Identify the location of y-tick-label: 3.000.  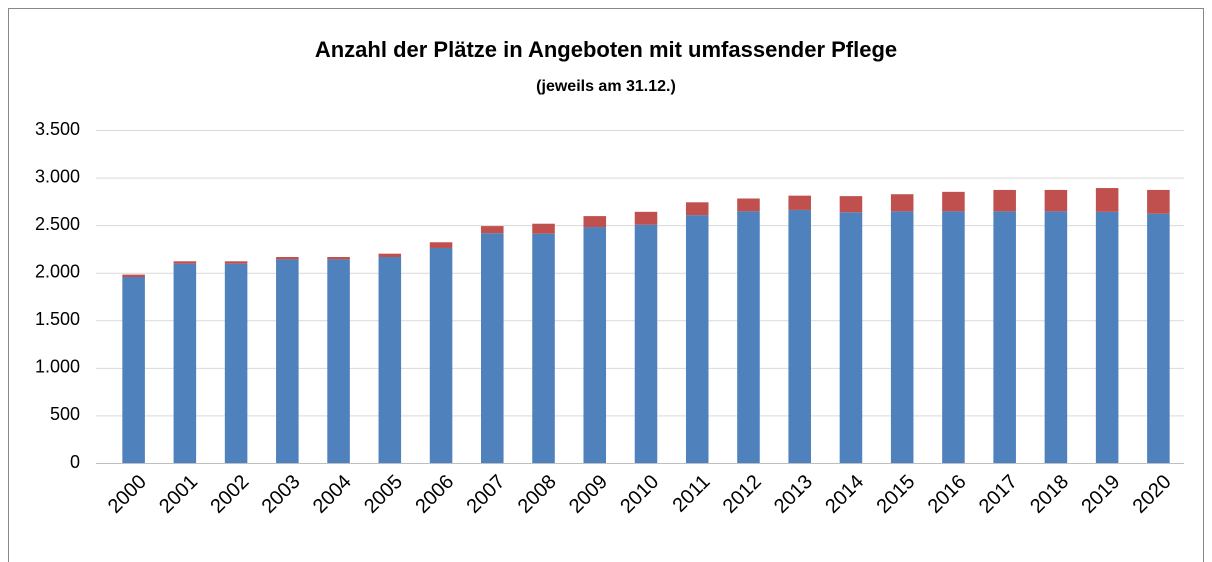
(57, 176).